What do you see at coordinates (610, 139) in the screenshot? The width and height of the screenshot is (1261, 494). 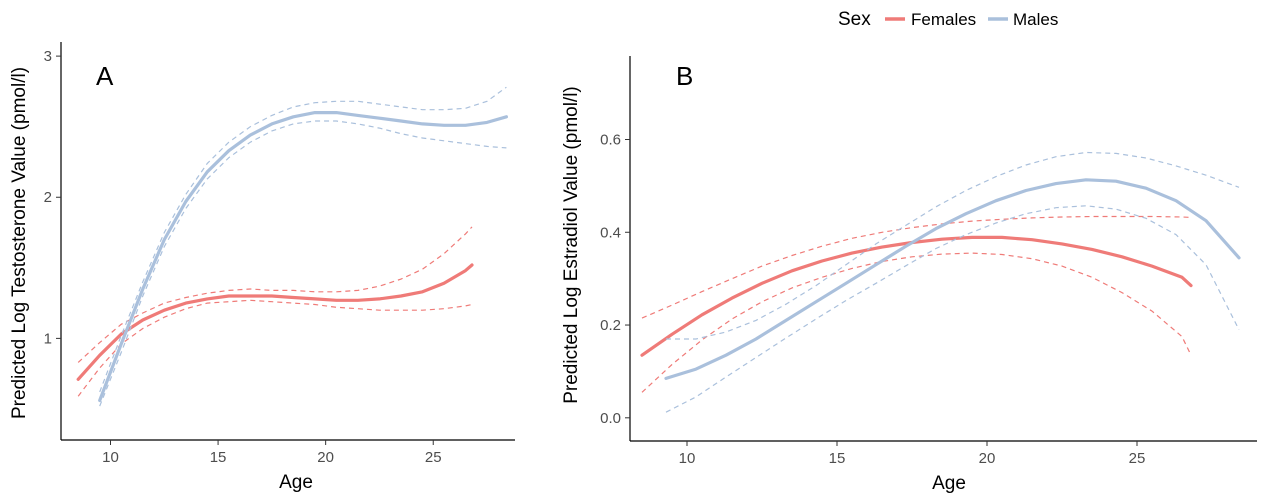 I see `panel-b-y-tick-label: 0.6` at bounding box center [610, 139].